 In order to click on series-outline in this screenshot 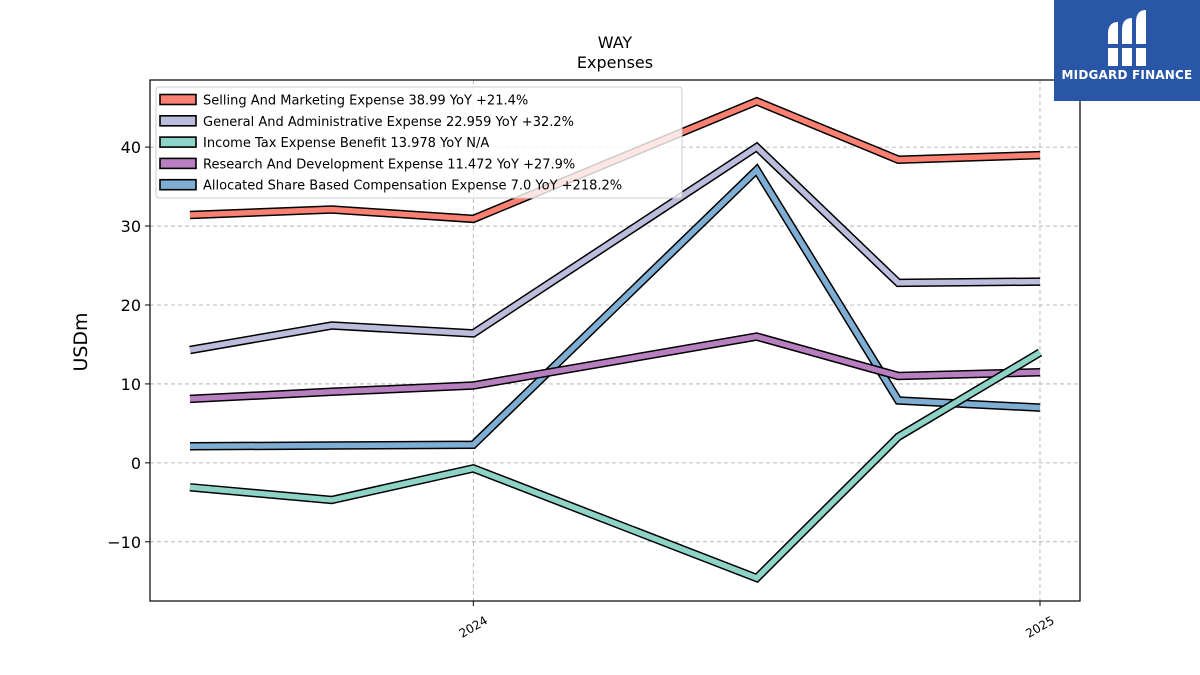, I will do `click(615, 368)`.